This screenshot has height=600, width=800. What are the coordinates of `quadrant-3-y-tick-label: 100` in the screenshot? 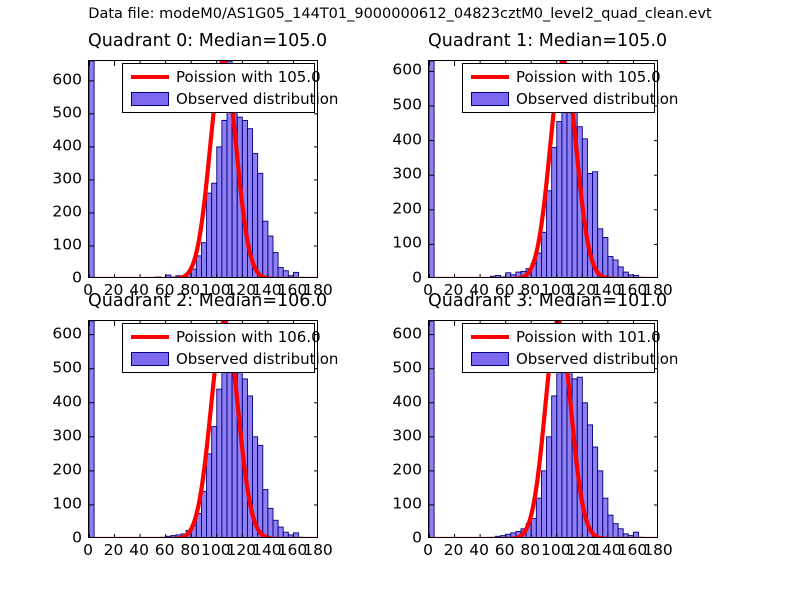 It's located at (407, 503).